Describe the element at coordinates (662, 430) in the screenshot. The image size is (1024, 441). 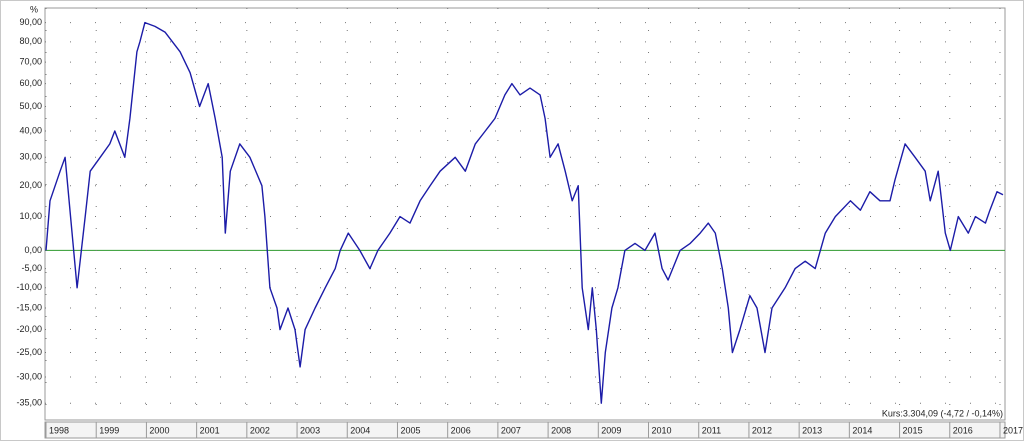
I see `x-tick-label: 2010` at that location.